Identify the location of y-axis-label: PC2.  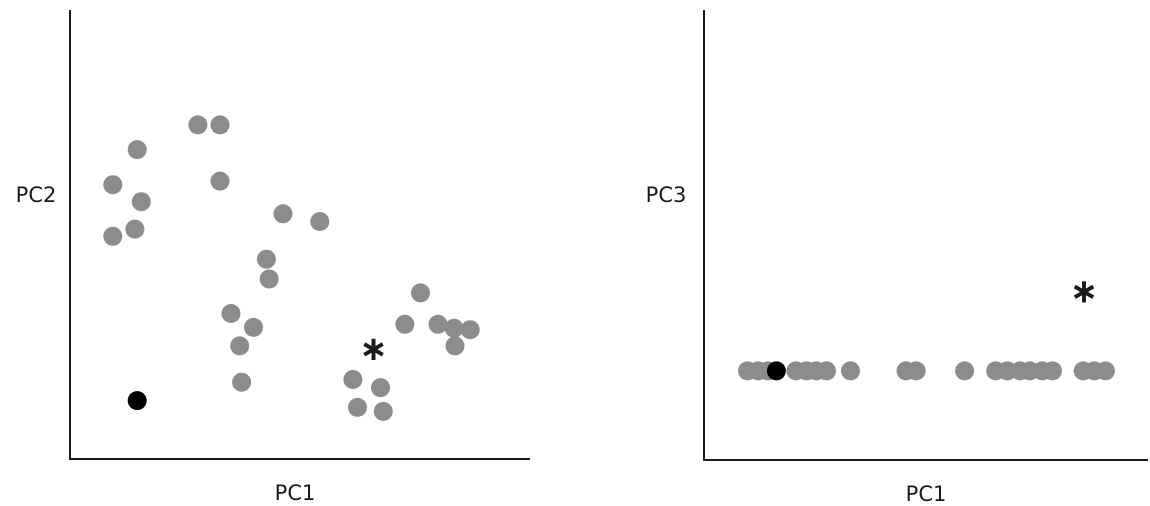
(36, 195).